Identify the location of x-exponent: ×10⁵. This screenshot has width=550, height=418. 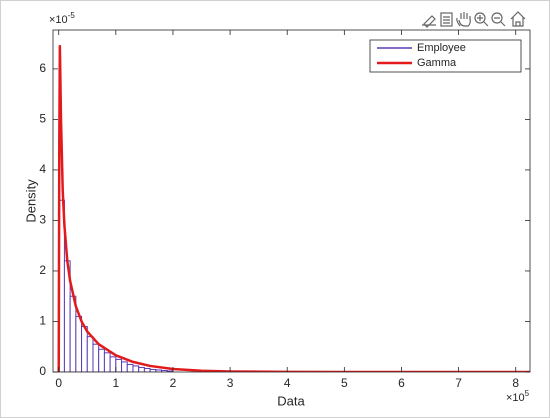
(518, 396).